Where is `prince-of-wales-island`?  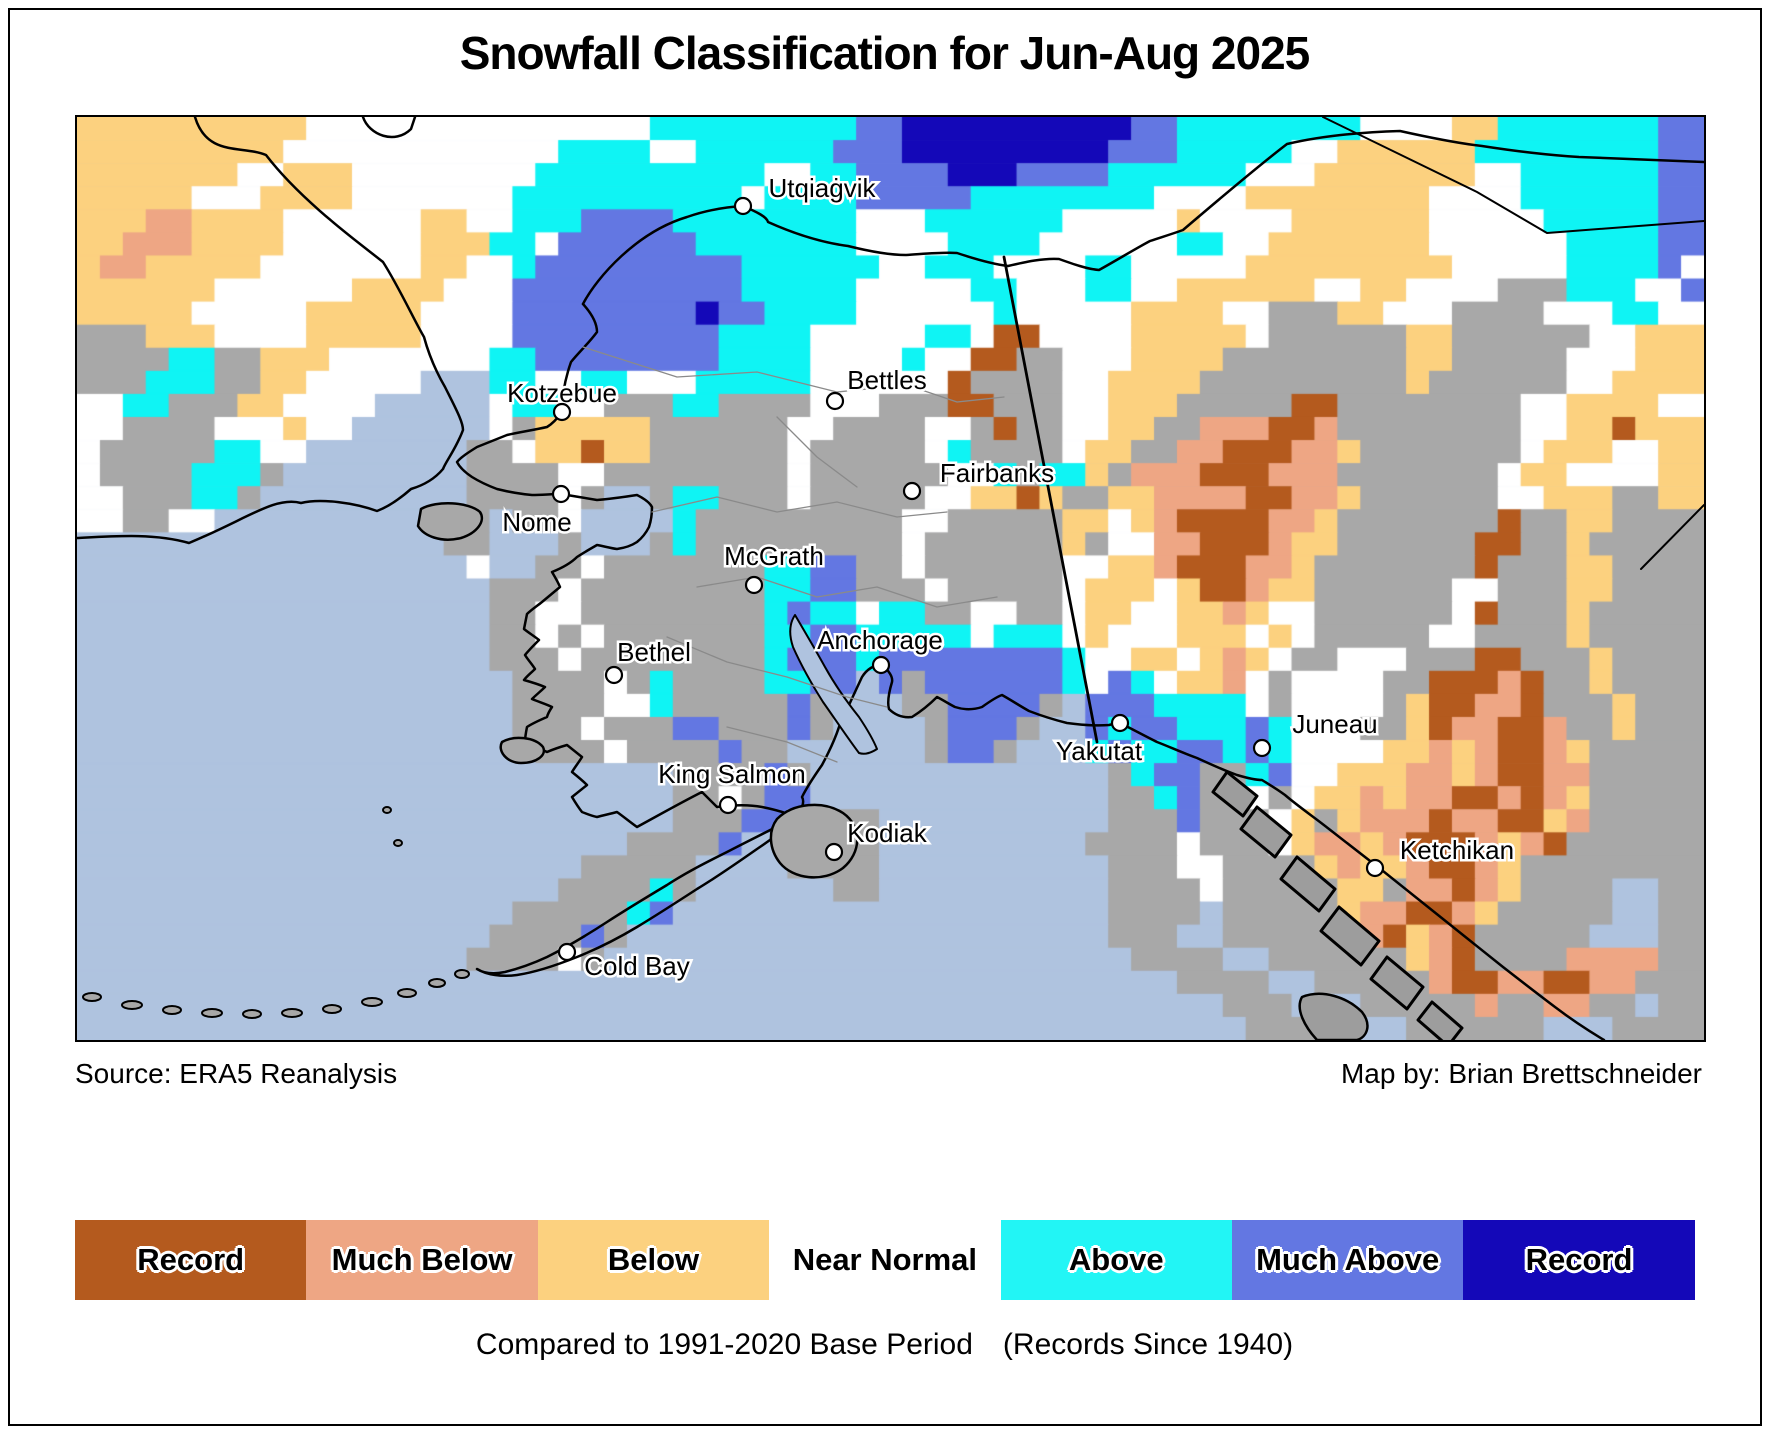
prince-of-wales-island is located at coordinates (1350, 936).